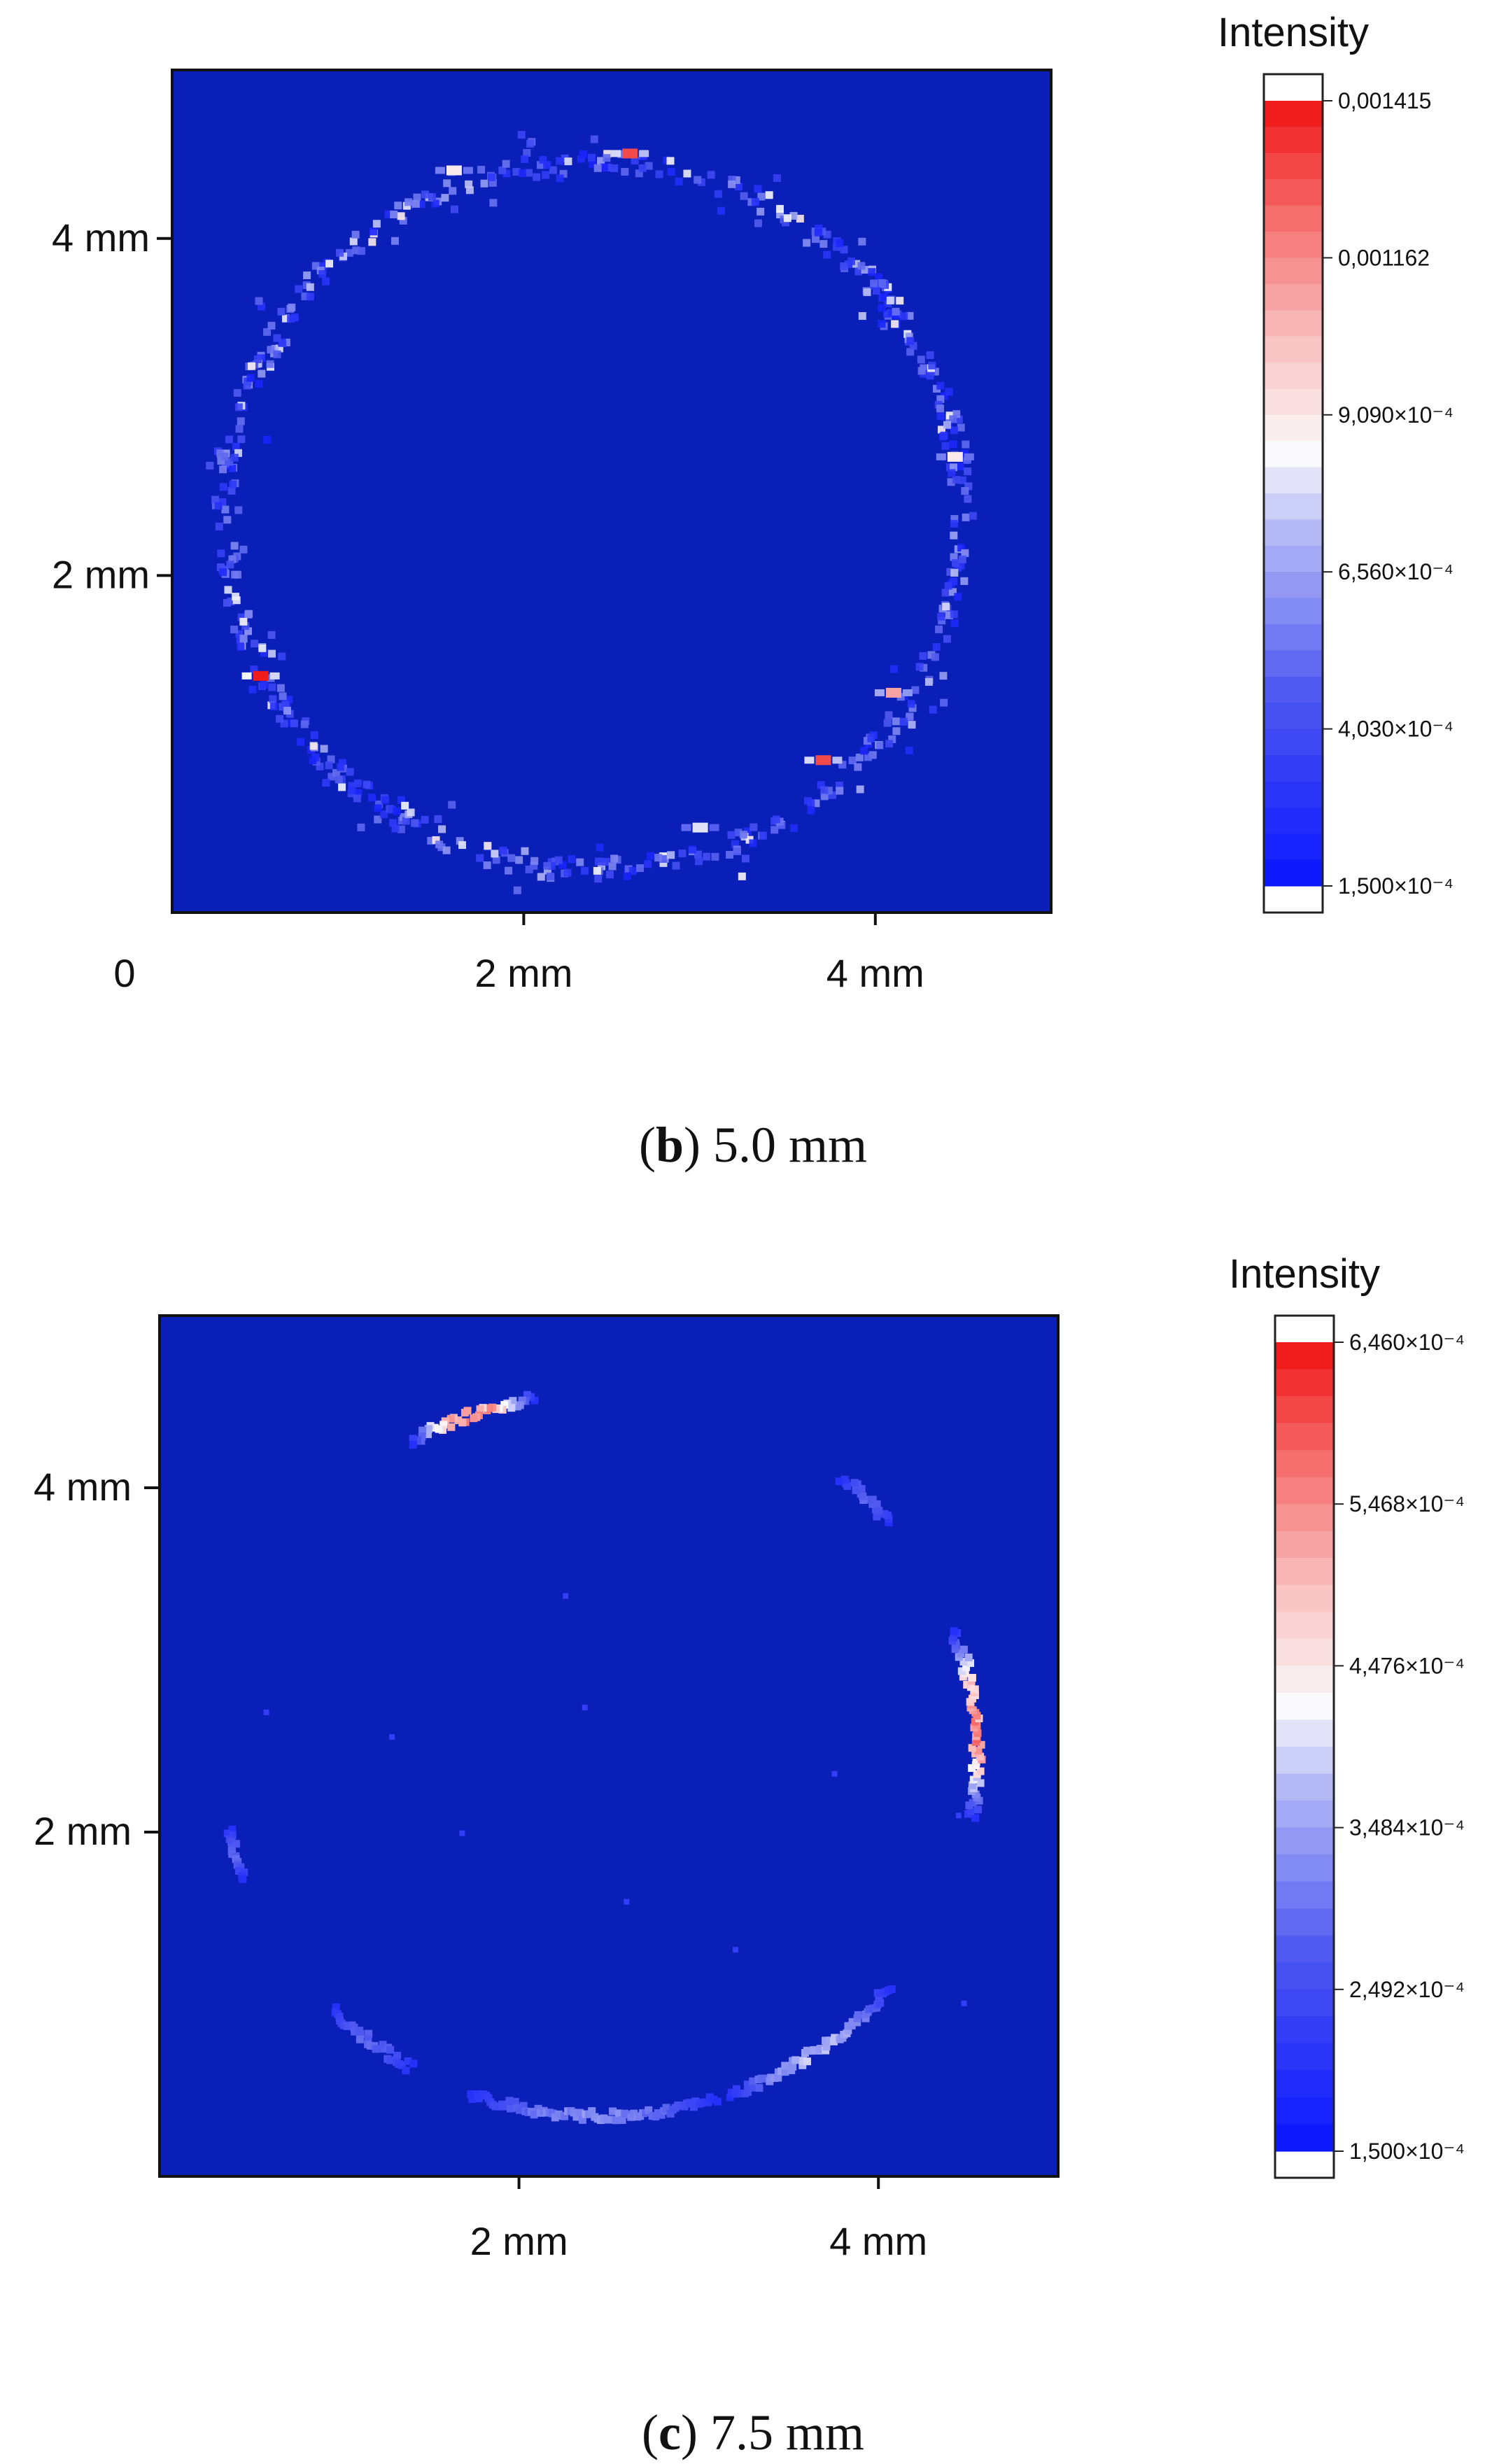 Image resolution: width=1506 pixels, height=2464 pixels. Describe the element at coordinates (1304, 1747) in the screenshot. I see `colorbar-frame` at that location.